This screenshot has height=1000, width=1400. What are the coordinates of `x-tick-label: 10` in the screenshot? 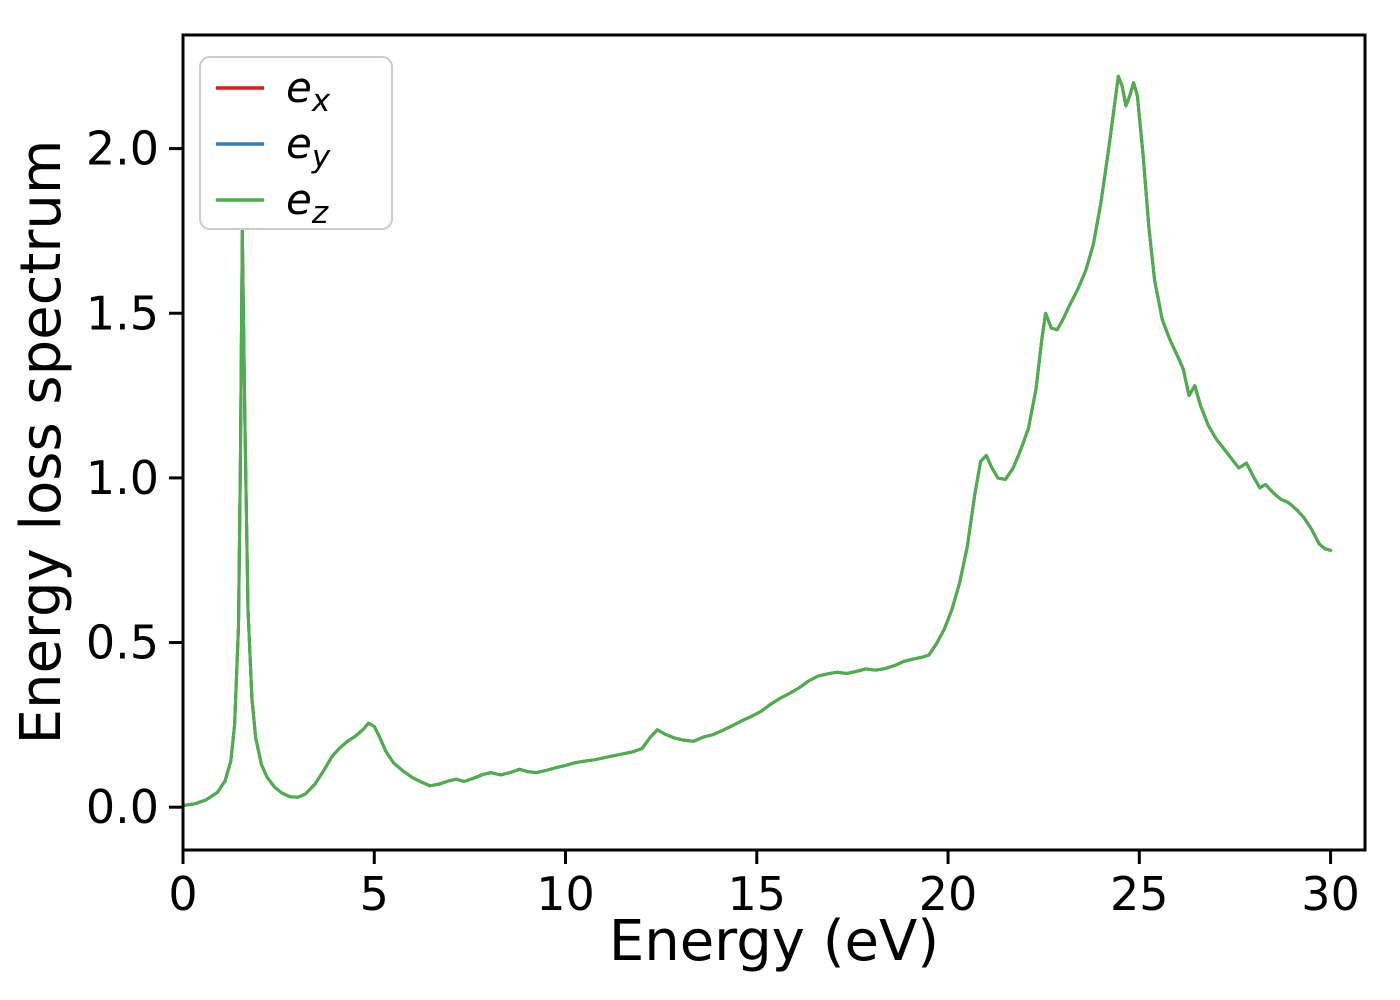 It's located at (565, 894).